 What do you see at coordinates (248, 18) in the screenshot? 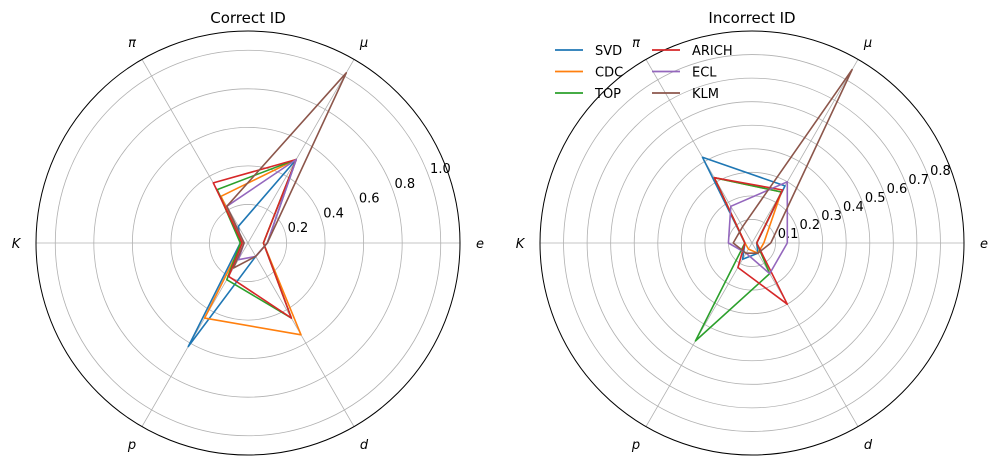
I see `chart-title: Correct ID` at bounding box center [248, 18].